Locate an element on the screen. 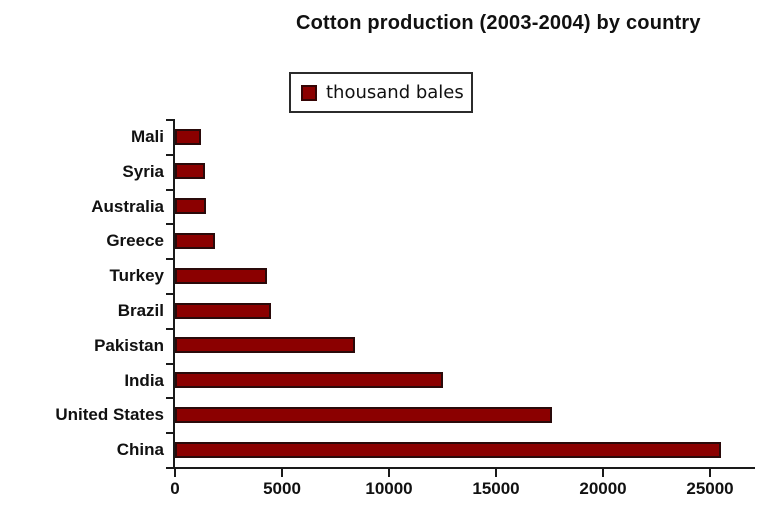 Image resolution: width=765 pixels, height=512 pixels. legend-swatch is located at coordinates (309, 92).